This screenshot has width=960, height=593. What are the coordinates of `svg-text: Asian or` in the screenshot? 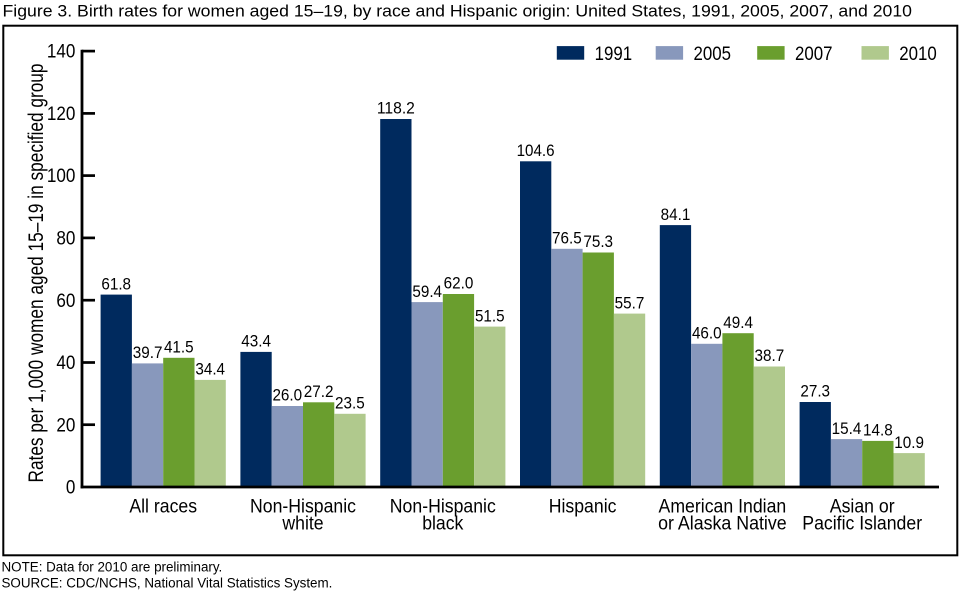 It's located at (862, 507).